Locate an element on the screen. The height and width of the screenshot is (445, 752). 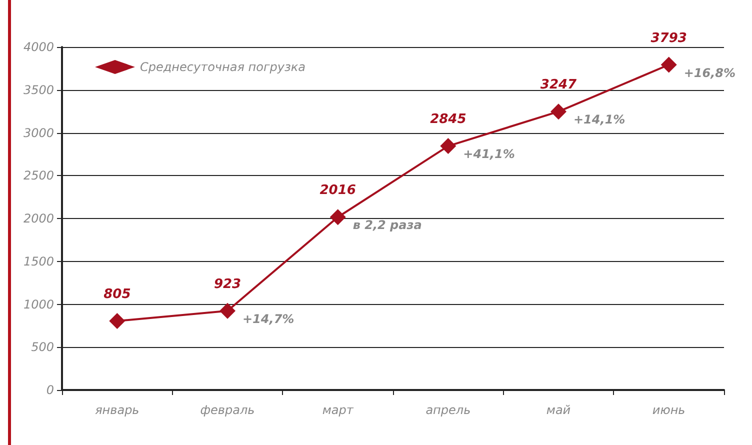
x-tick-label: апрель is located at coordinates (448, 410).